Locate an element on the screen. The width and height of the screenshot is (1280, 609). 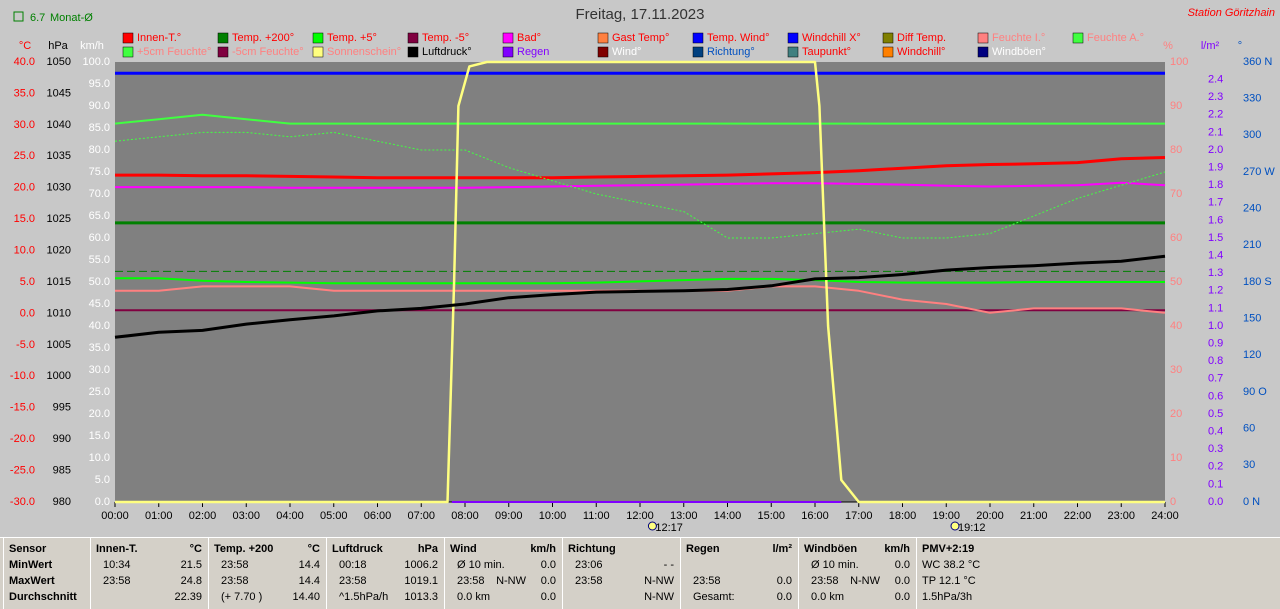
legend-label: Sonnenschein° is located at coordinates (364, 52).